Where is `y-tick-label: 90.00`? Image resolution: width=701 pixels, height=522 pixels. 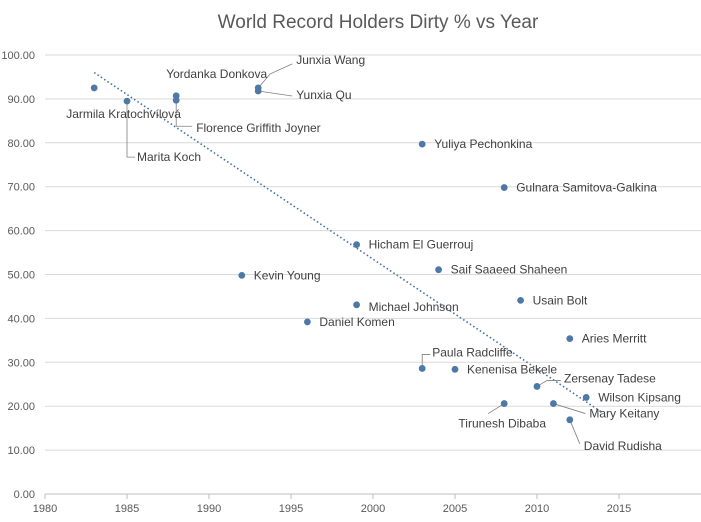
y-tick-label: 90.00 is located at coordinates (21, 100).